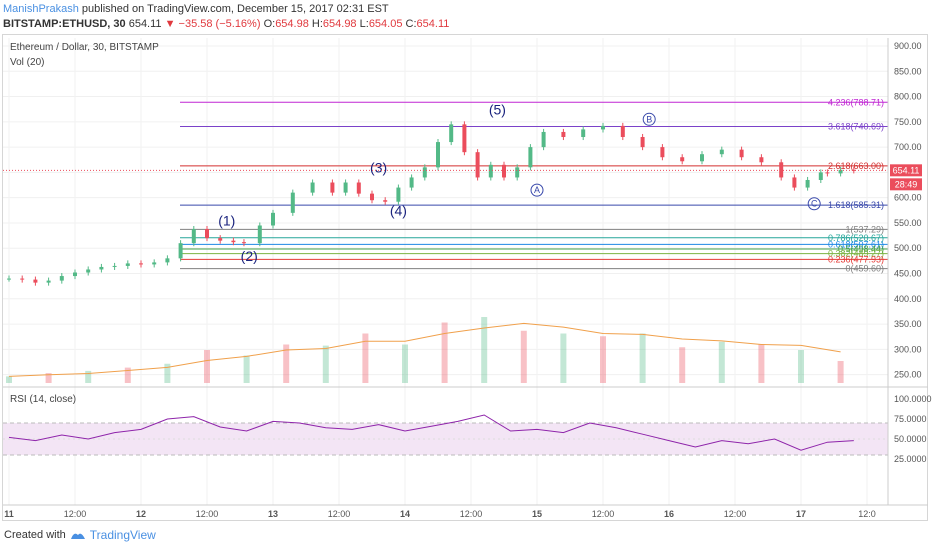  What do you see at coordinates (856, 238) in the screenshot?
I see `fib-level-label: 0.786(520.67)` at bounding box center [856, 238].